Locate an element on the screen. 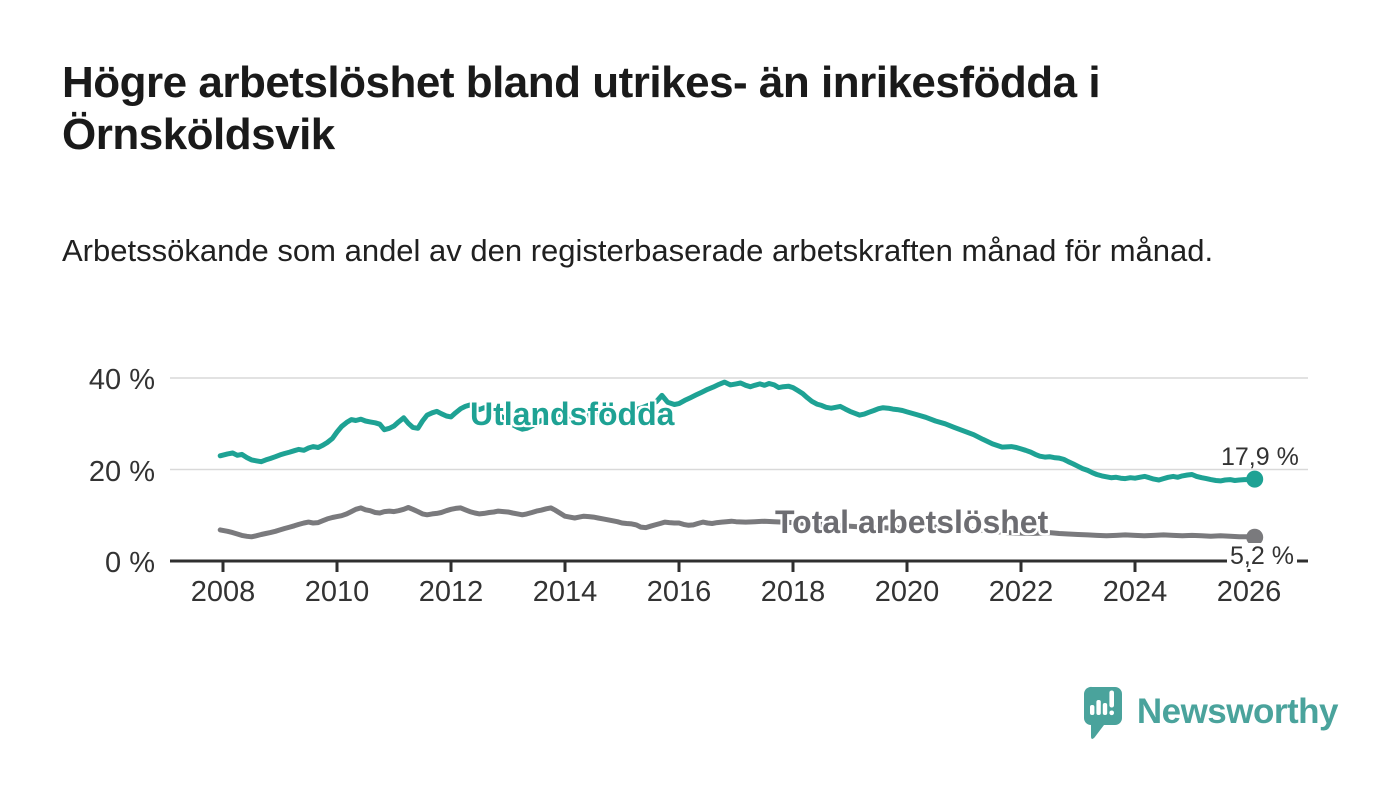 The image size is (1400, 794). x-tick-label: 2008 is located at coordinates (223, 592).